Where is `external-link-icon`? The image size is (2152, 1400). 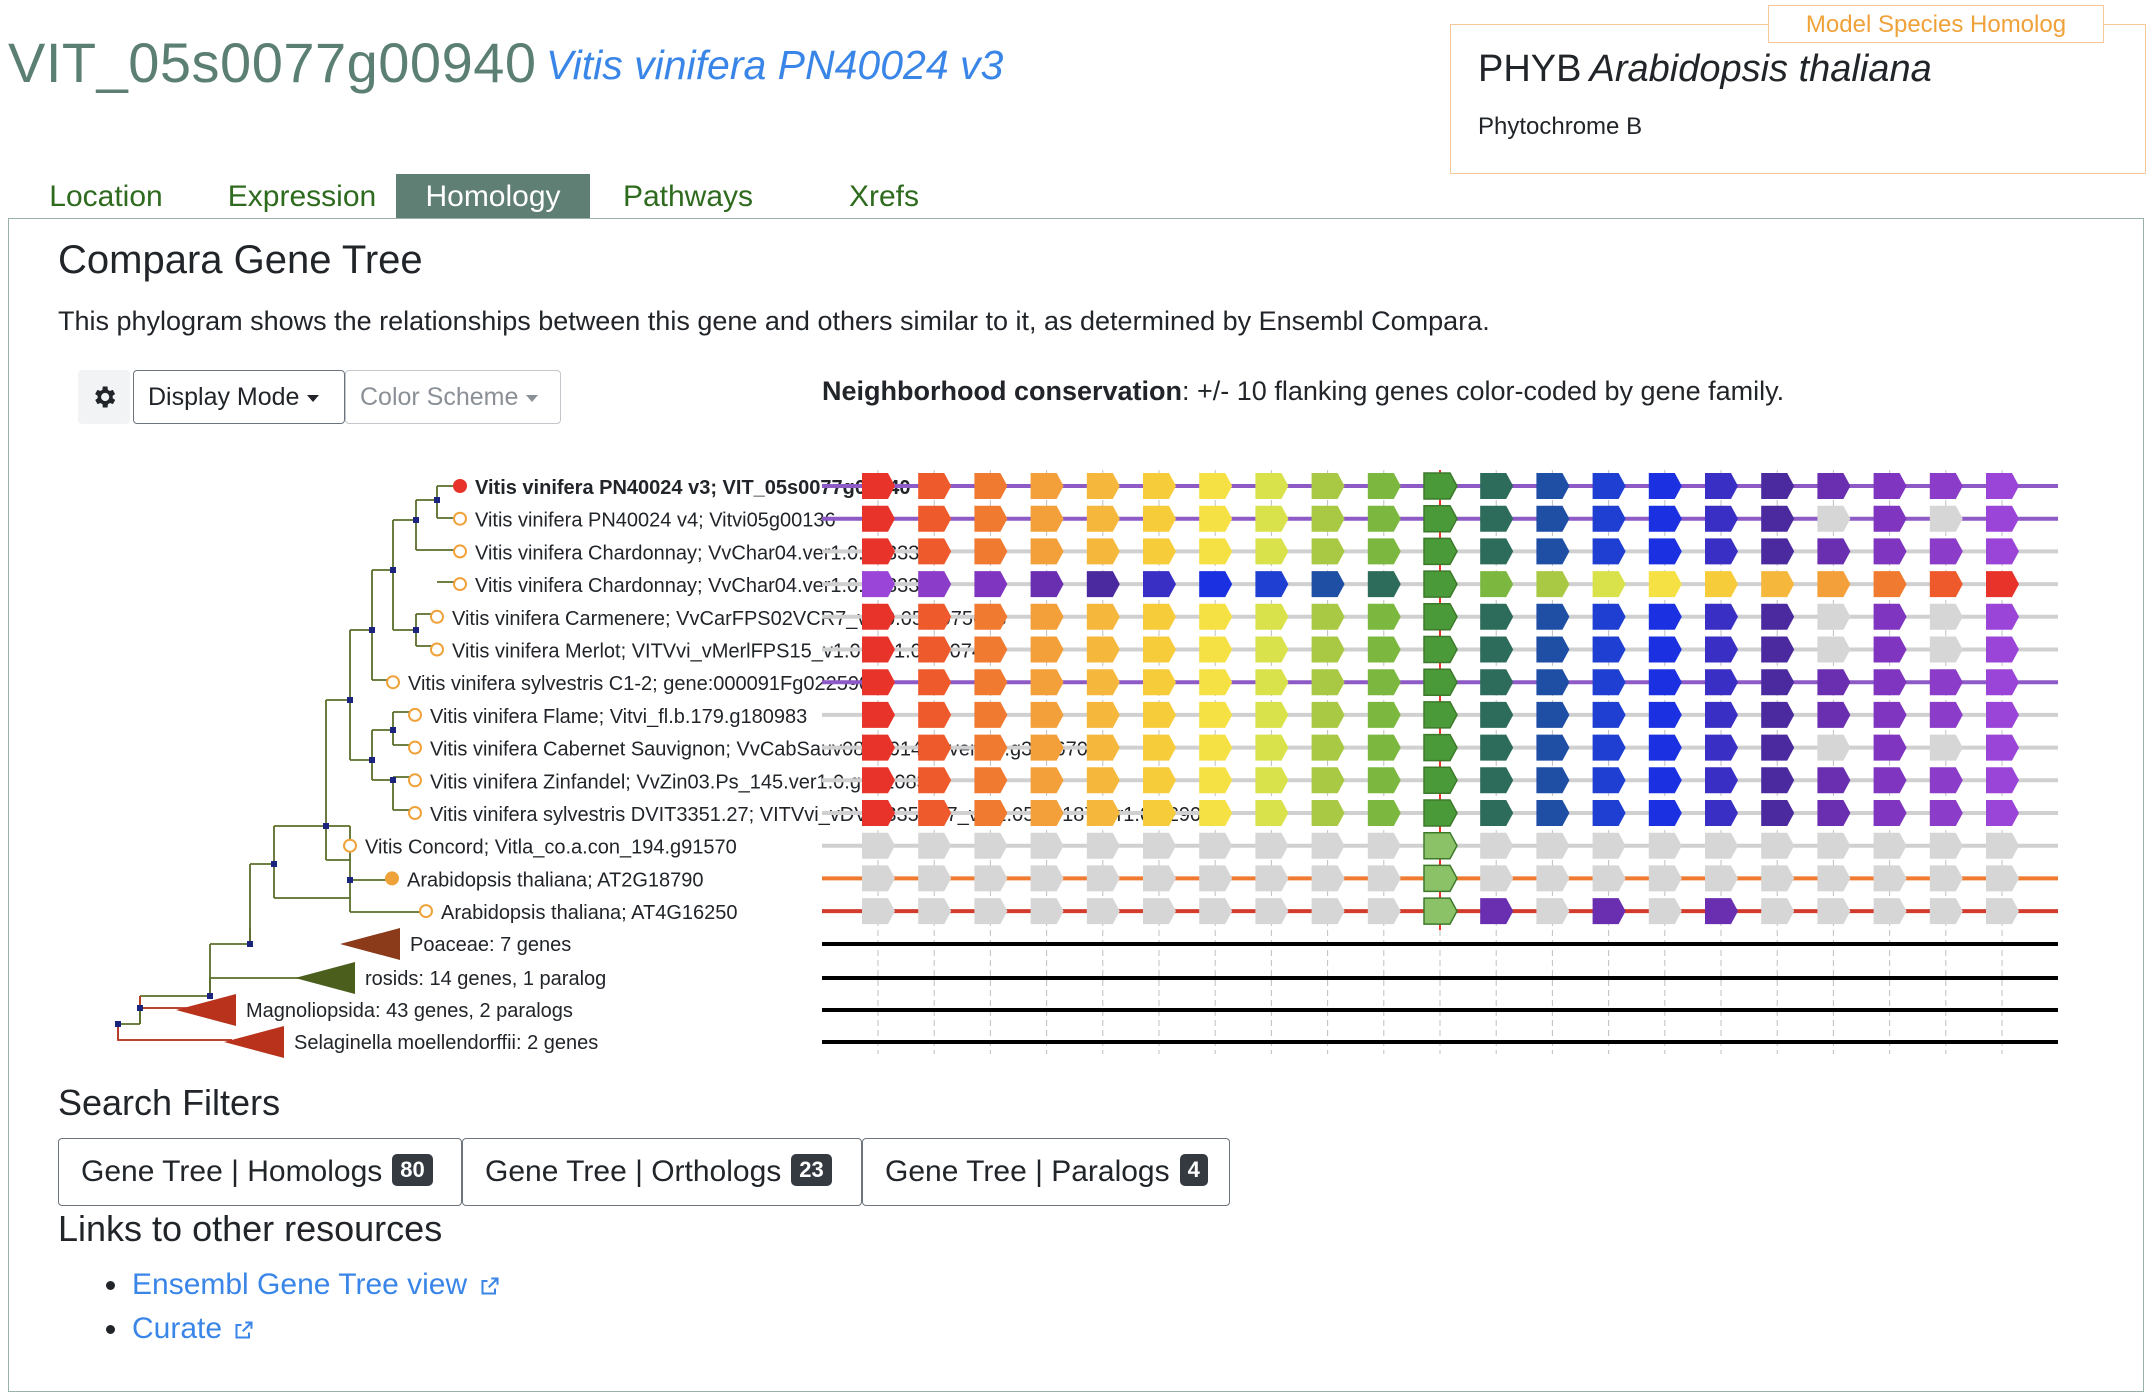
external-link-icon is located at coordinates (489, 1286).